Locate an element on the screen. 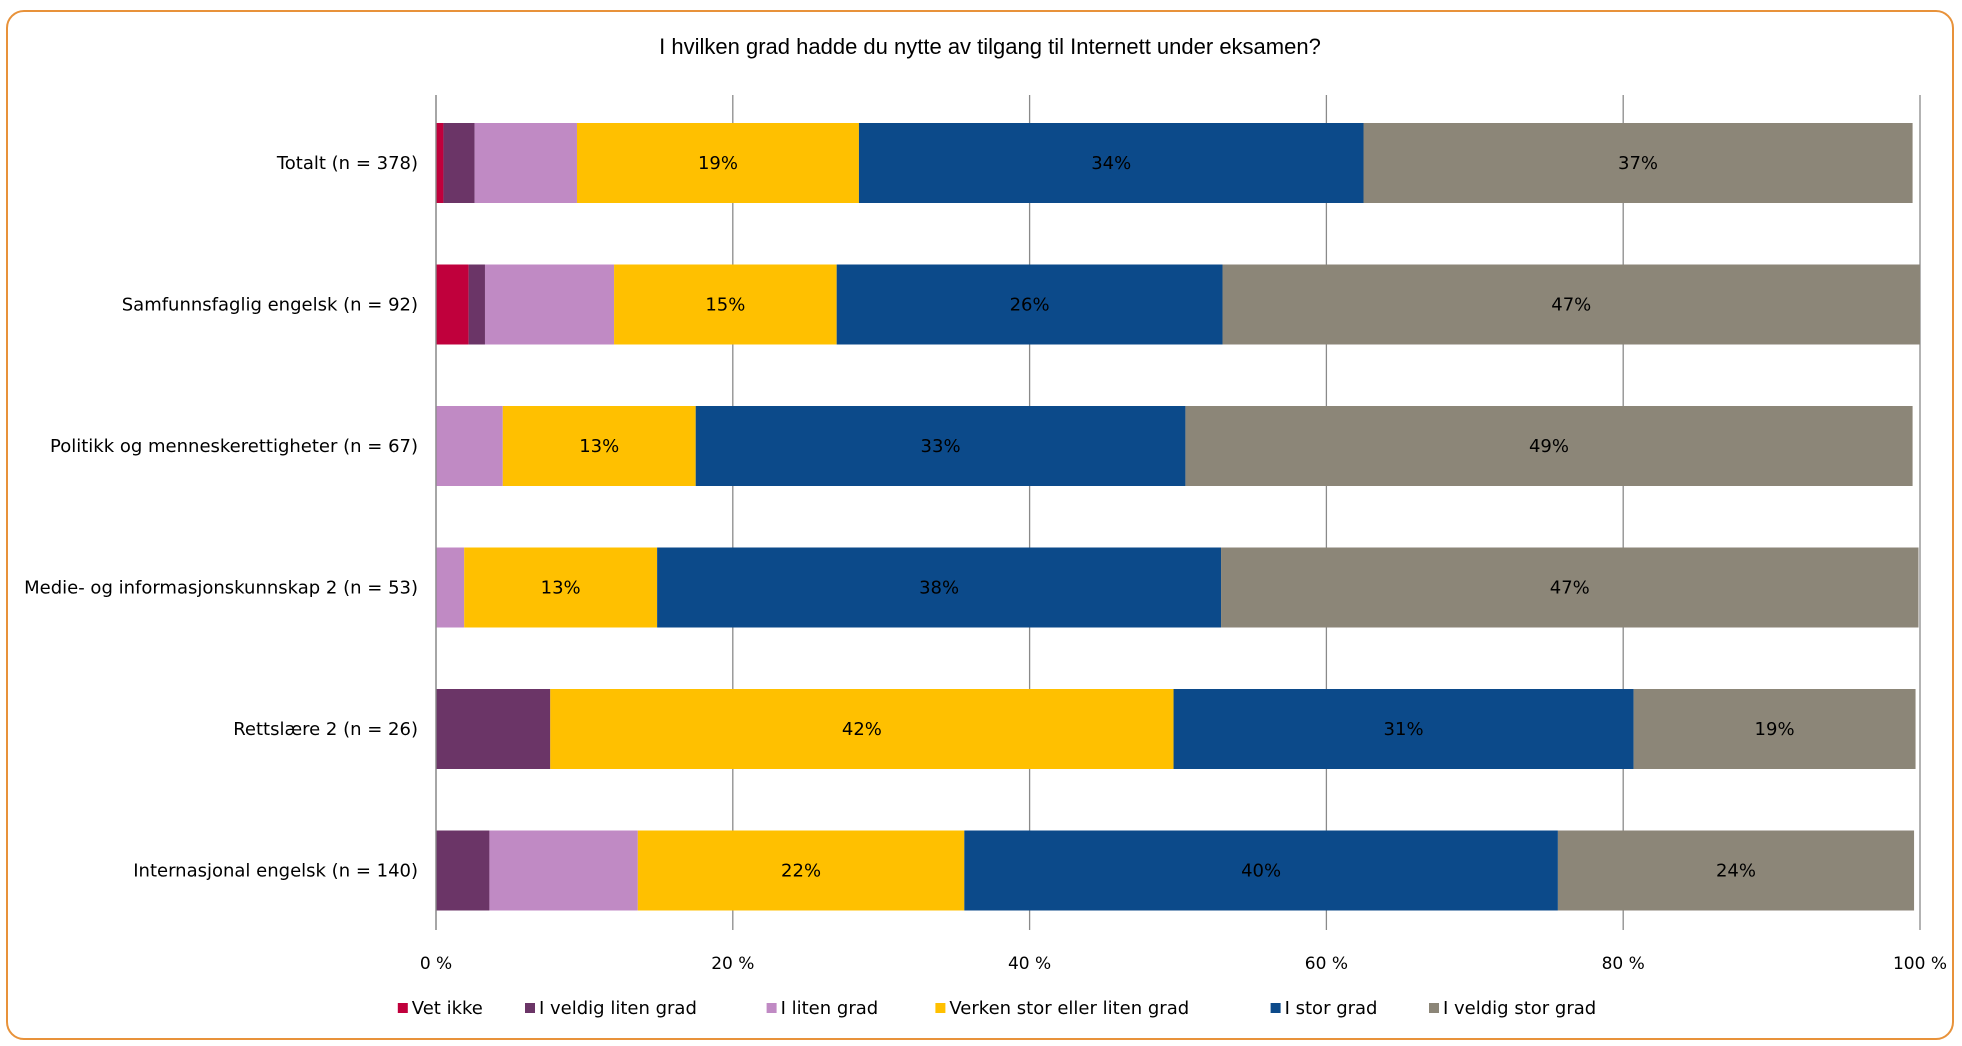  data-label: 34% is located at coordinates (1111, 163).